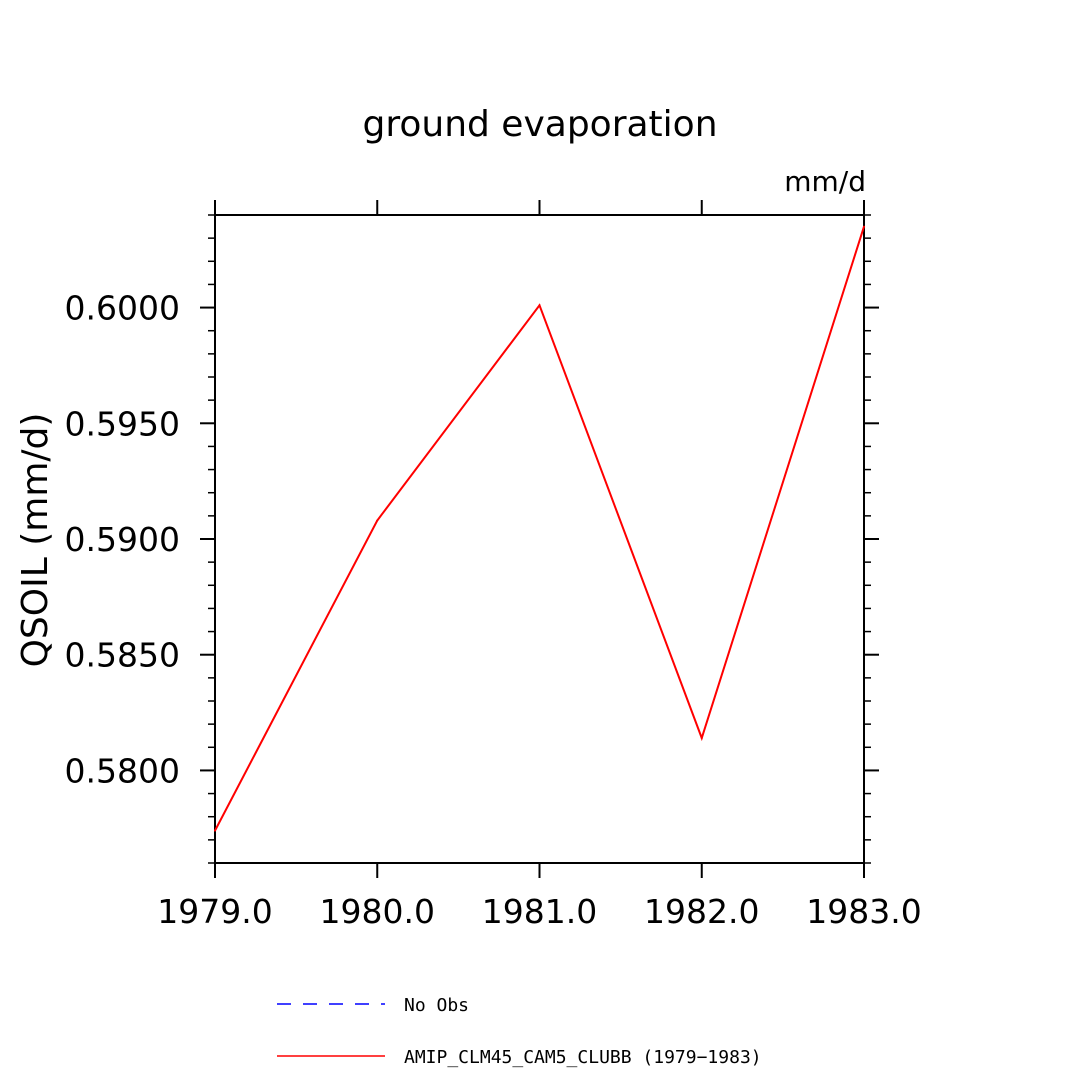 The image size is (1080, 1085). Describe the element at coordinates (519, 1031) in the screenshot. I see `legend: No Obs AMIP_CLM45_CAM5_CLUBB (1979−1983)` at that location.